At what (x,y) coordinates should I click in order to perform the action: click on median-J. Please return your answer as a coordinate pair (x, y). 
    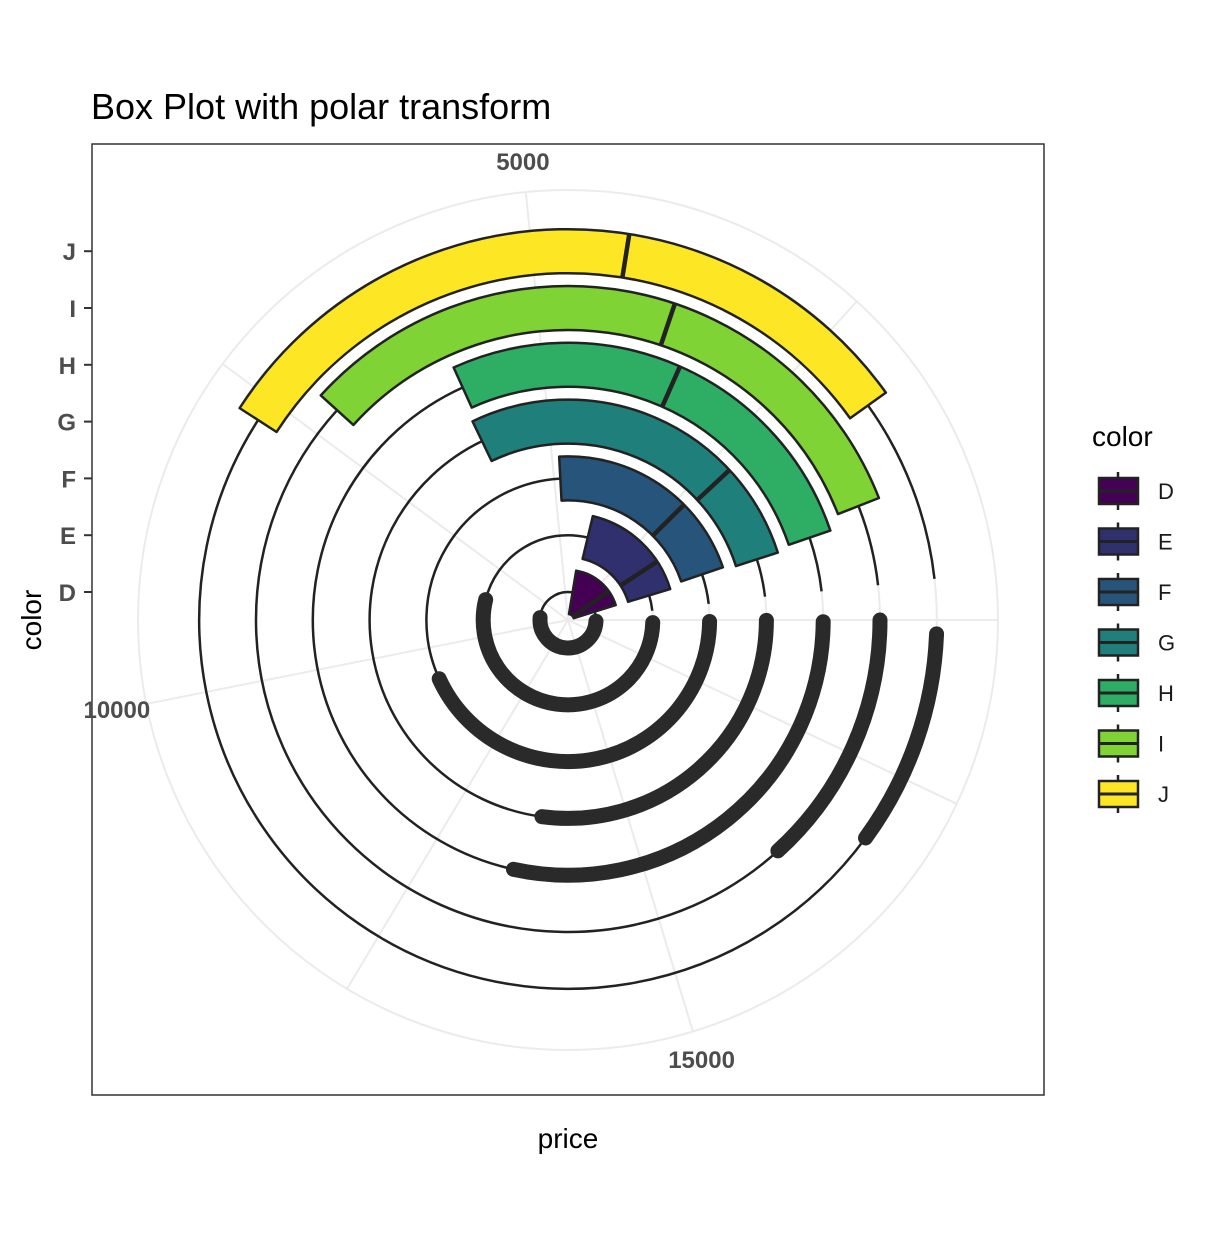
    Looking at the image, I should click on (626, 255).